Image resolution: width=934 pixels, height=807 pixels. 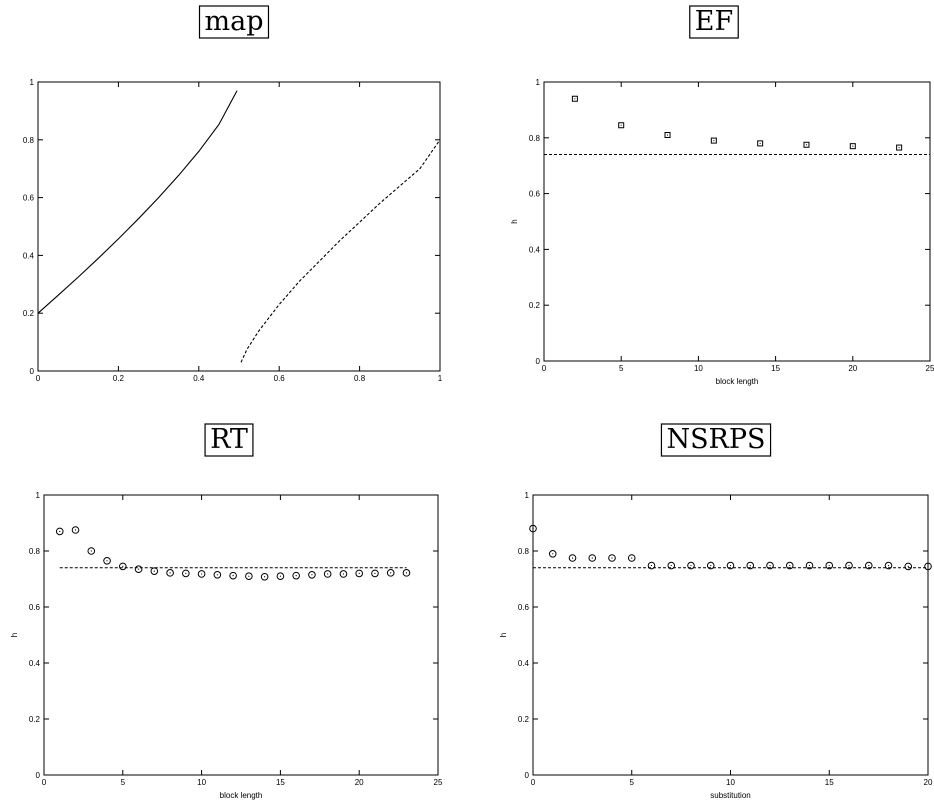 I want to click on y-tick-label: 0.4, so click(x=35, y=663).